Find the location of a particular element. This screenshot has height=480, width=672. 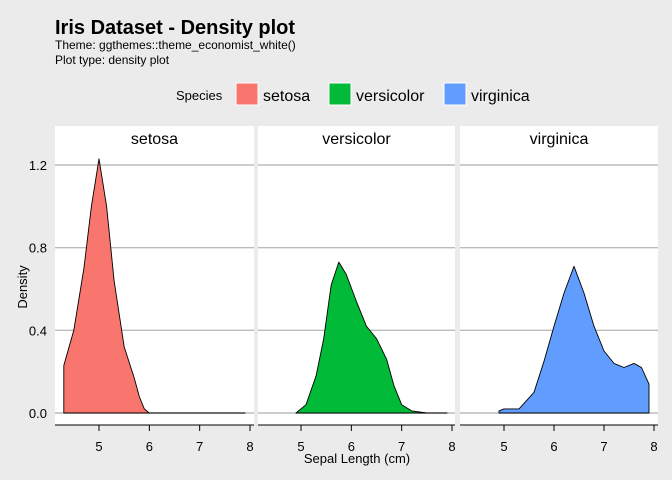

chart-title: Iris Dataset - Density plot is located at coordinates (175, 28).